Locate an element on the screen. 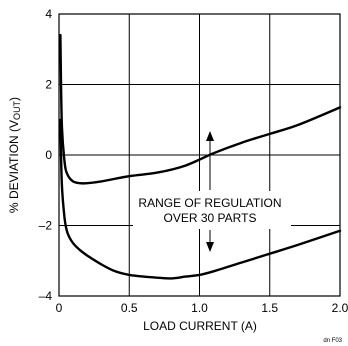 This screenshot has height=346, width=348. annotation-line-1: RANGE OF REGULATION is located at coordinates (209, 203).